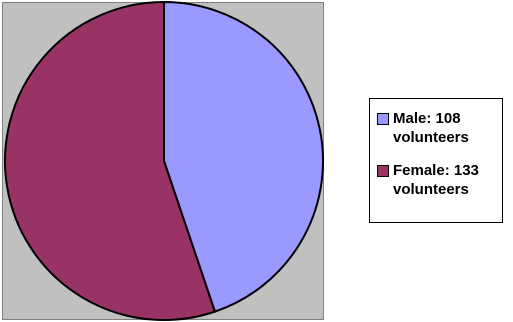 The width and height of the screenshot is (513, 322). I want to click on legend-swatch-male, so click(383, 119).